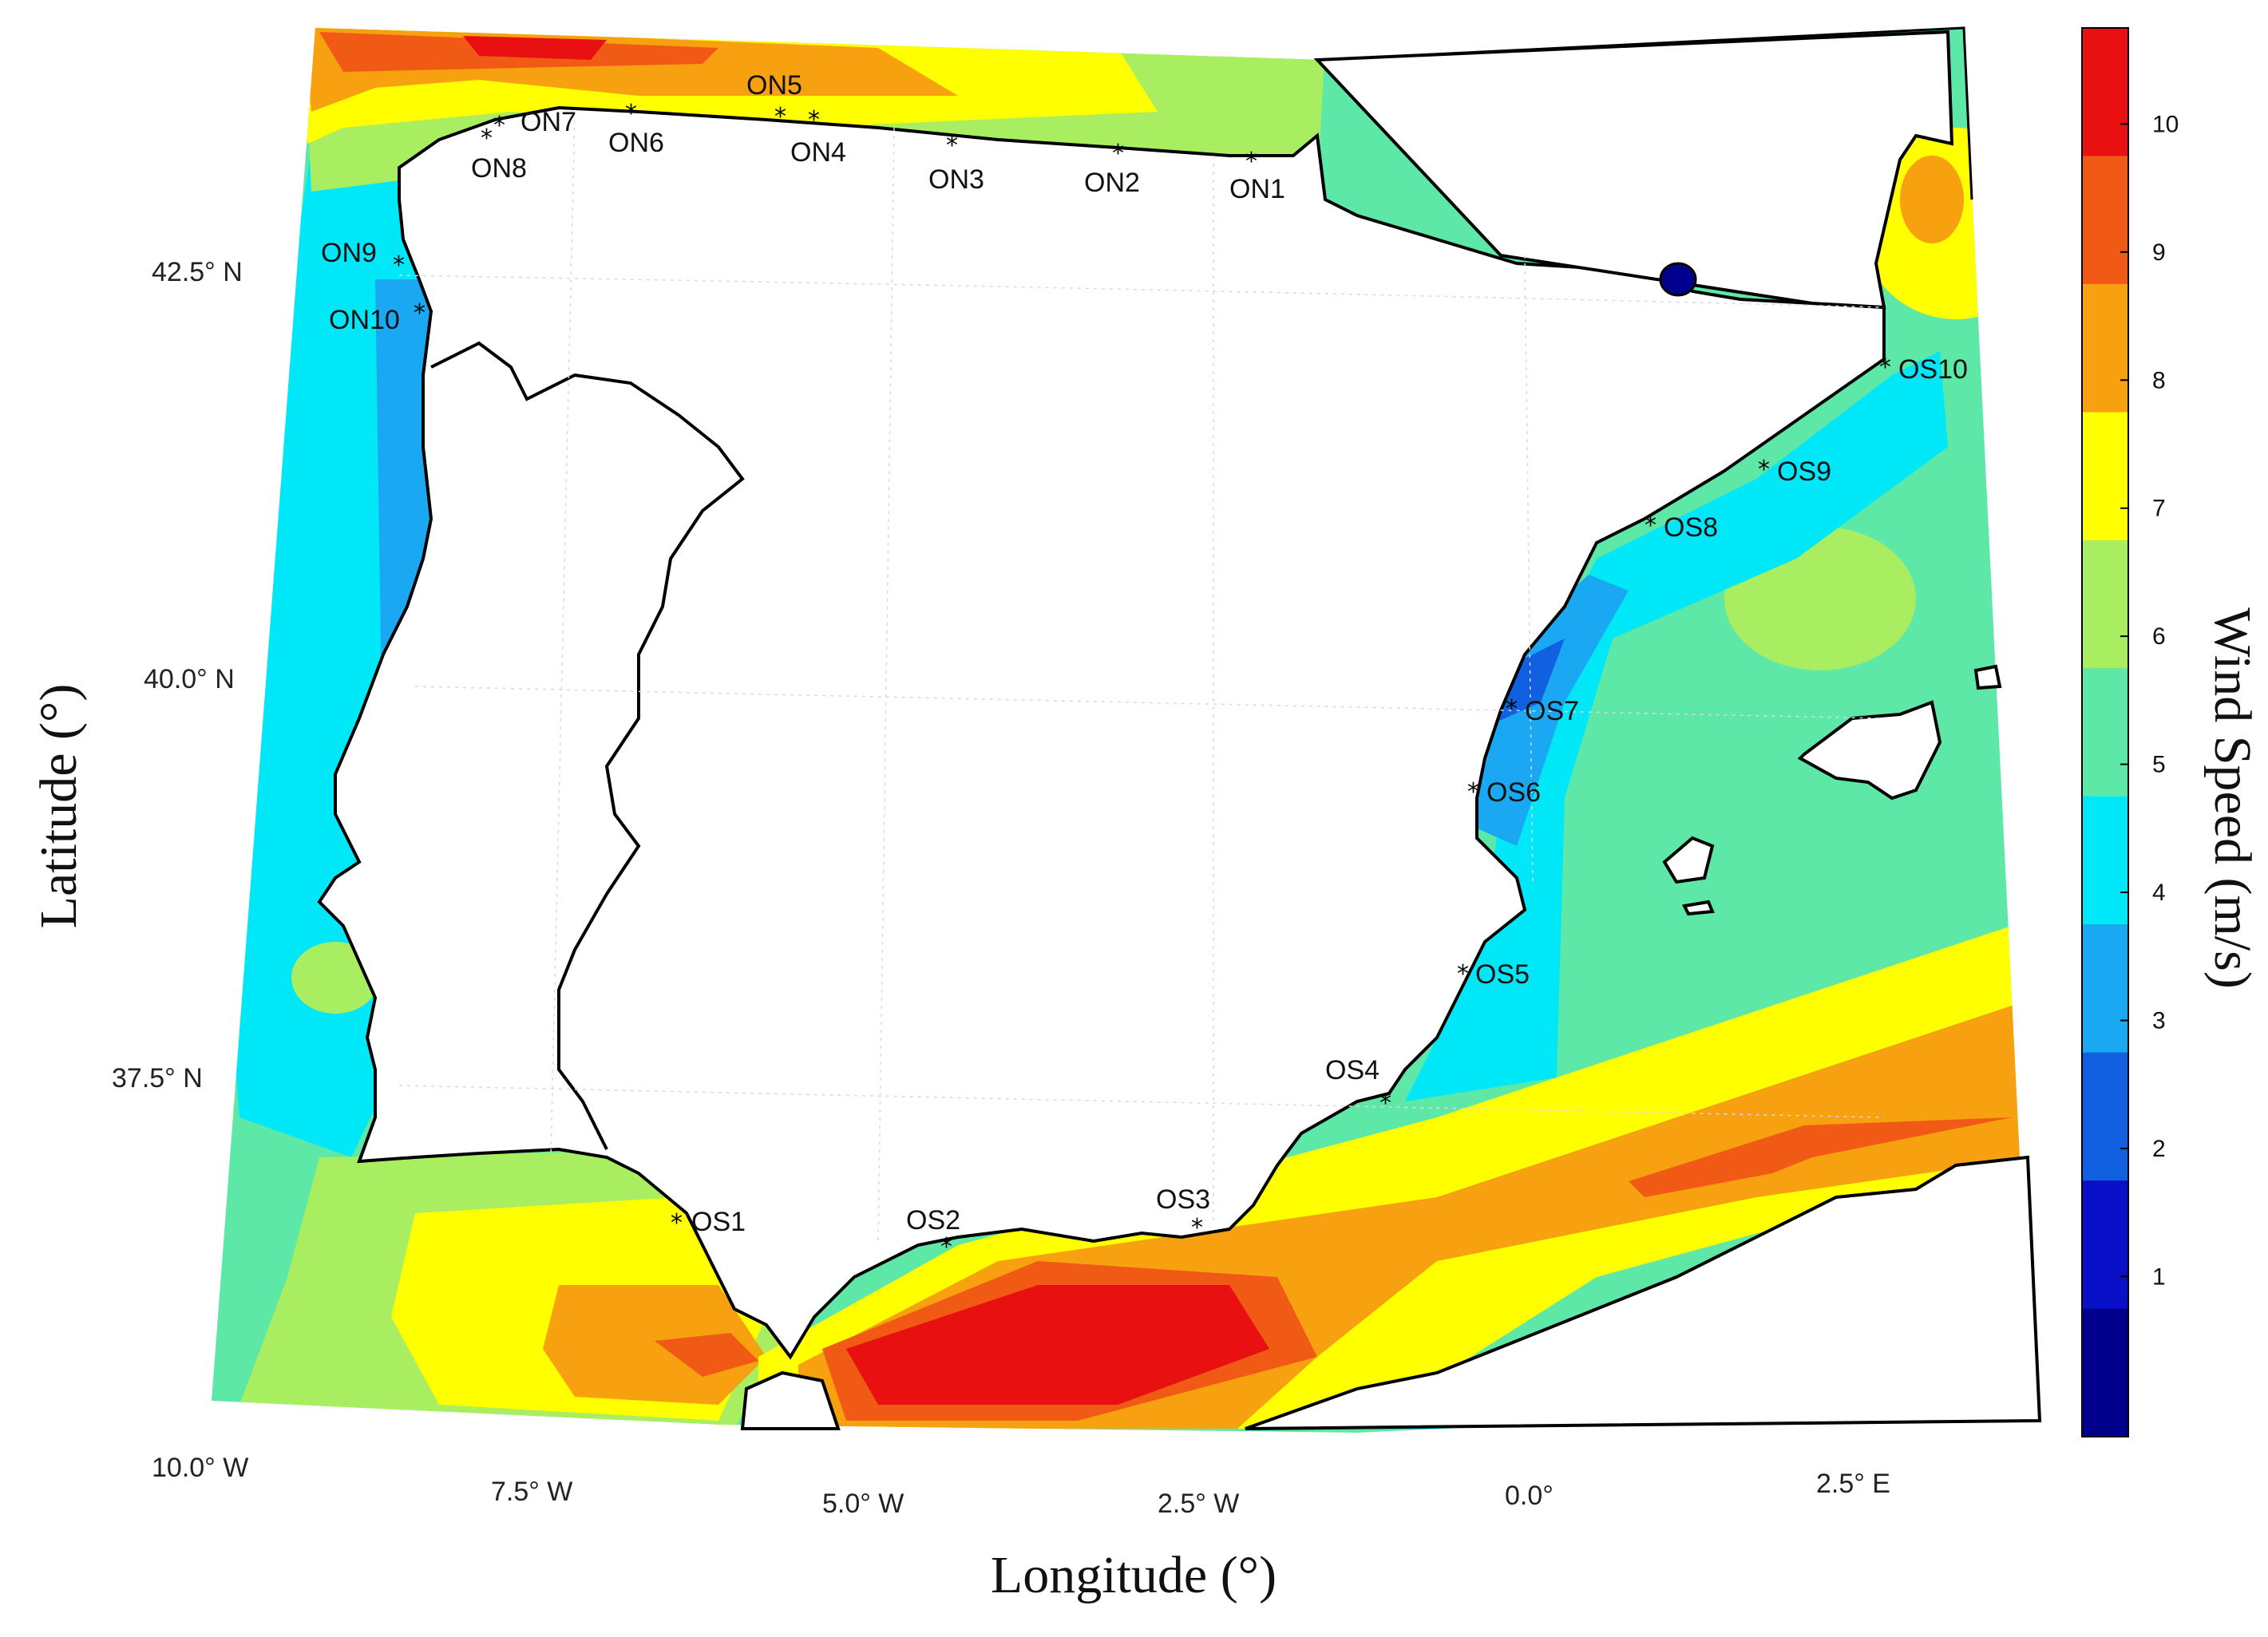 The height and width of the screenshot is (1637, 2268). I want to click on station-on3: * ON3, so click(956, 163).